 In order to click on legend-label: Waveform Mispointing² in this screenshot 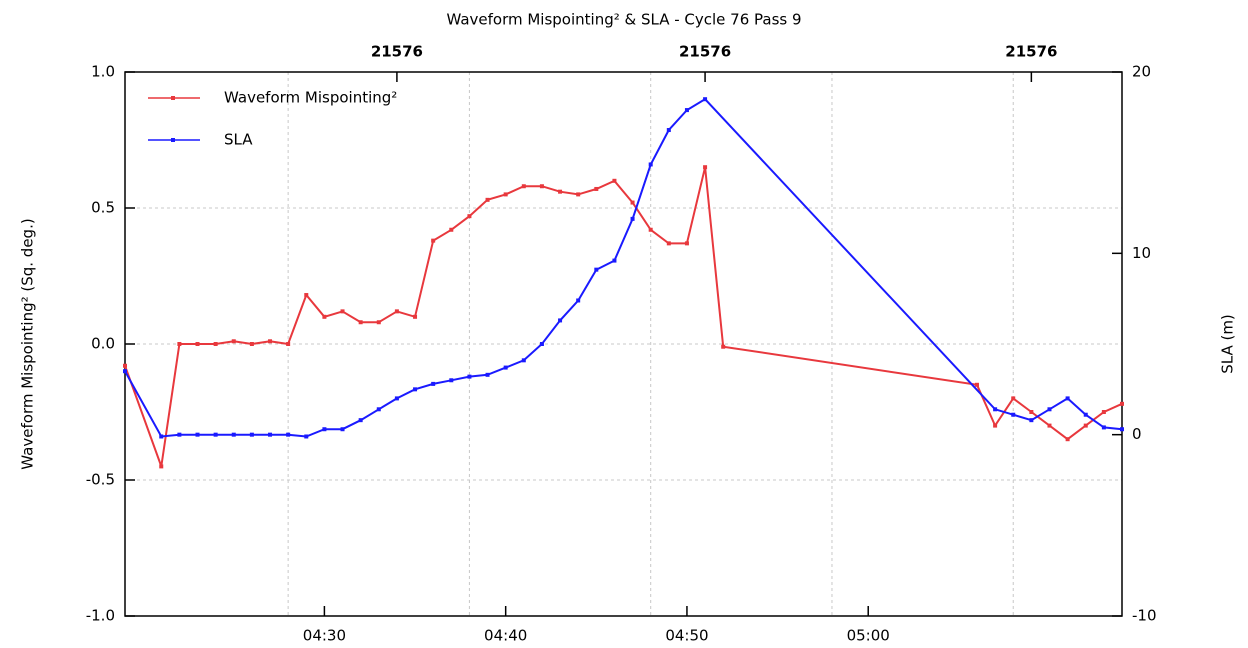, I will do `click(310, 98)`.